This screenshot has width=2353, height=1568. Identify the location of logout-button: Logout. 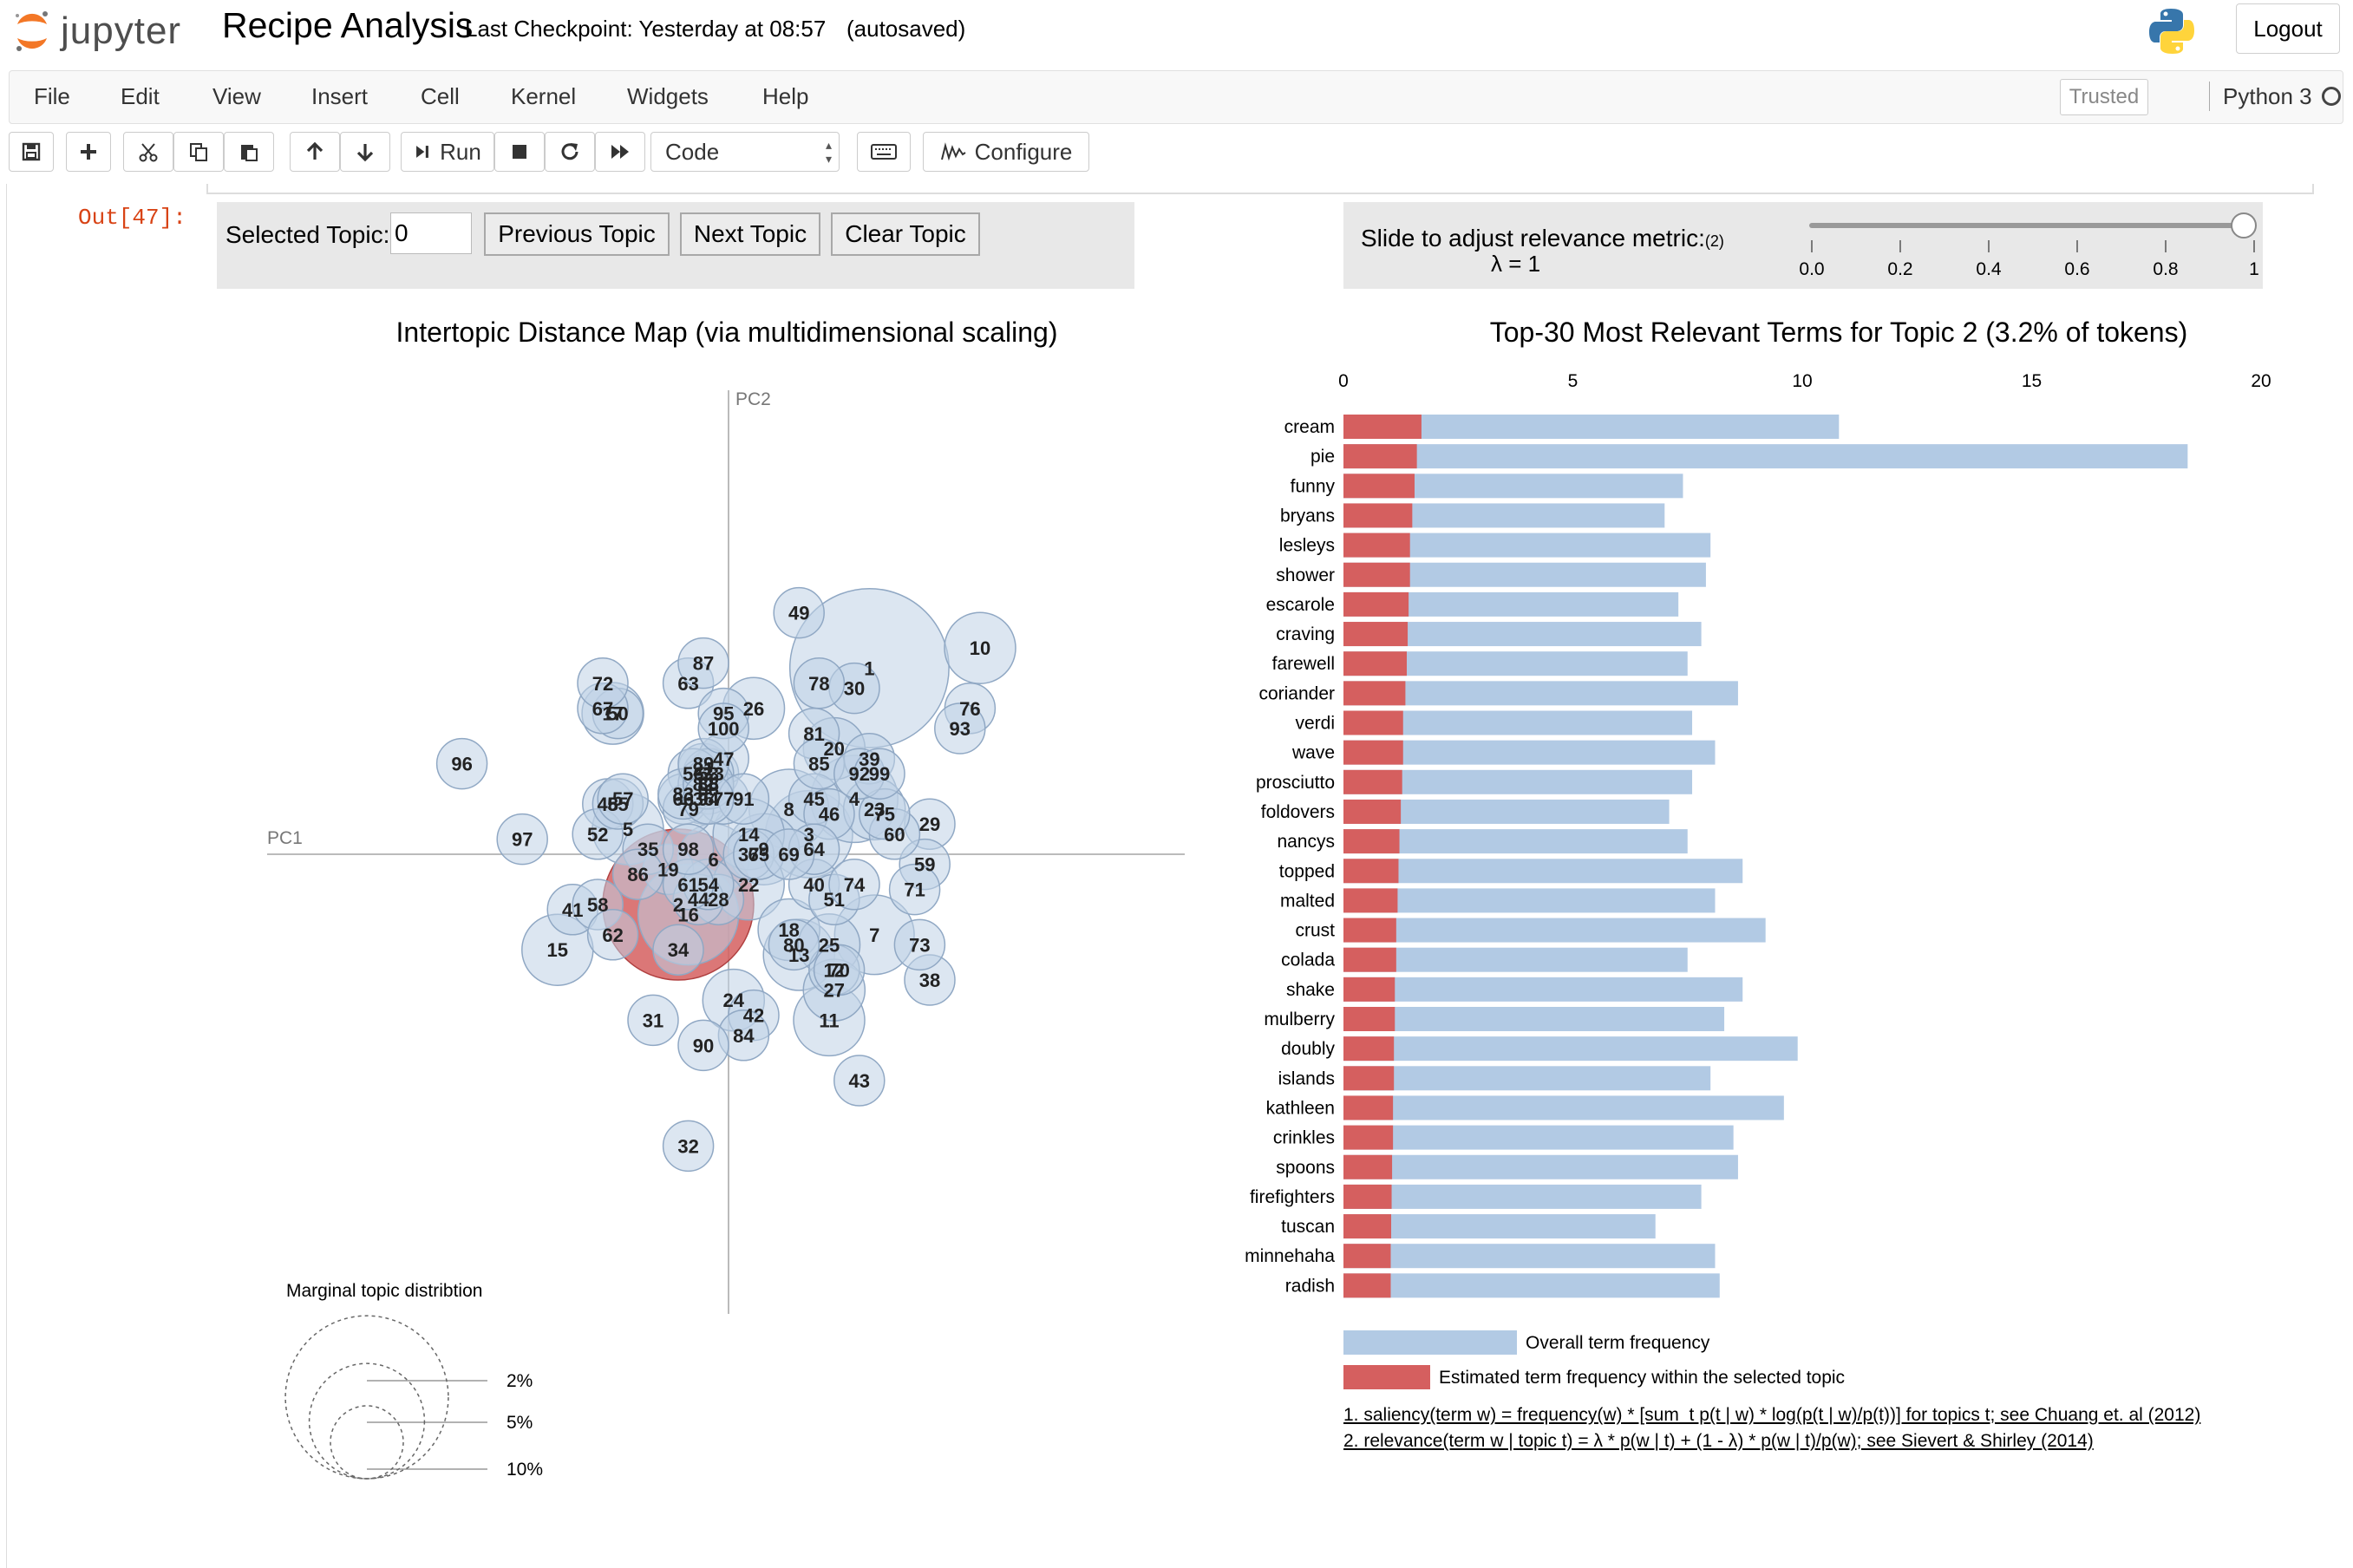
(2288, 29).